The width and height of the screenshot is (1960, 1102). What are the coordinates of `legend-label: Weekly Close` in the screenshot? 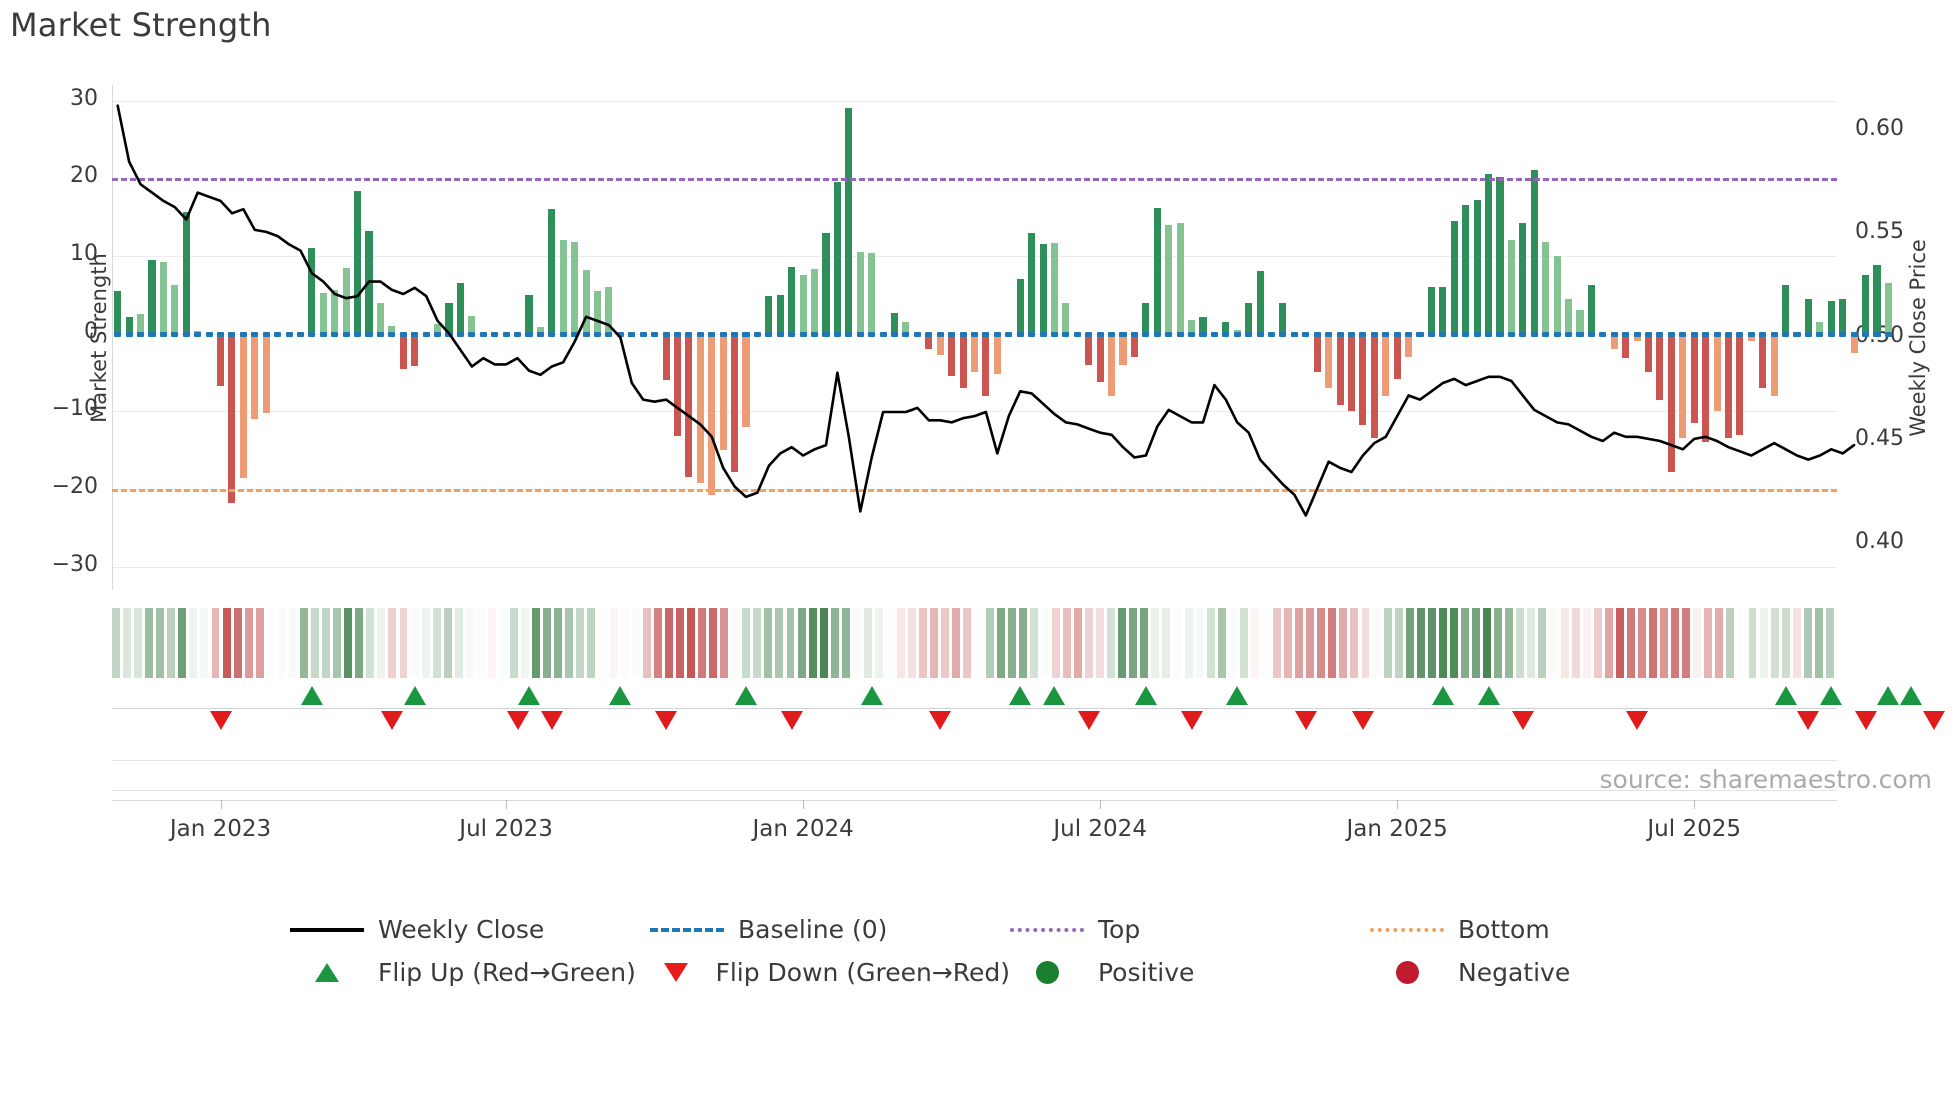 It's located at (461, 929).